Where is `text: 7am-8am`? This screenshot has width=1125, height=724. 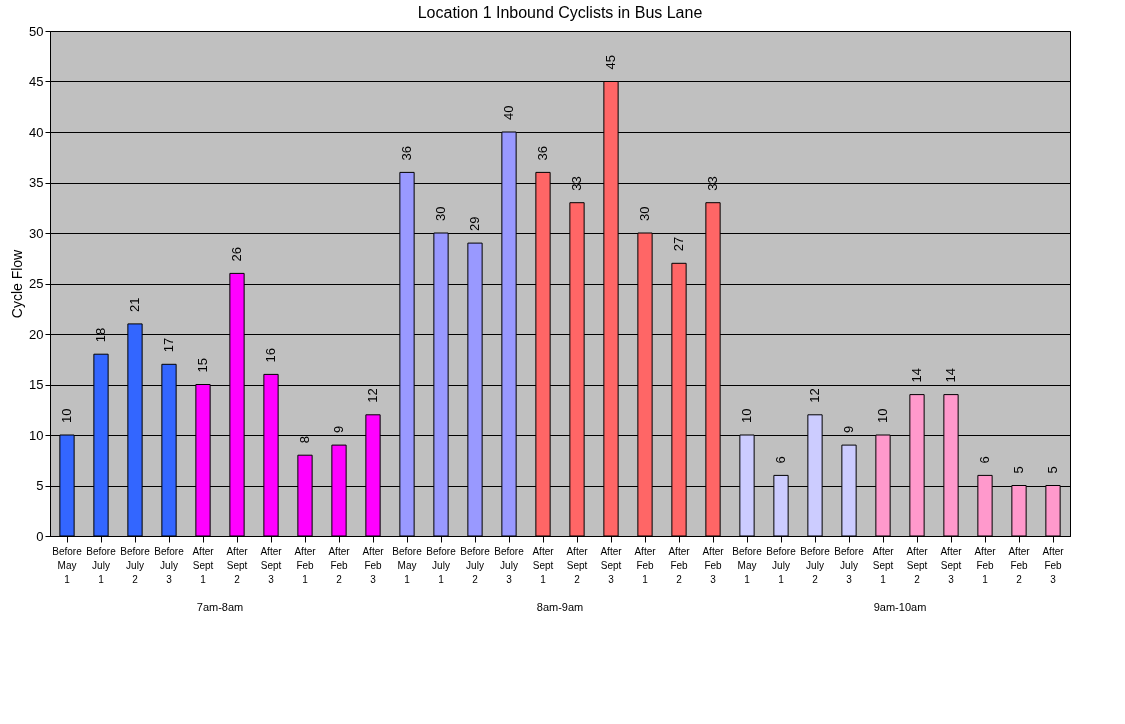
text: 7am-8am is located at coordinates (220, 607).